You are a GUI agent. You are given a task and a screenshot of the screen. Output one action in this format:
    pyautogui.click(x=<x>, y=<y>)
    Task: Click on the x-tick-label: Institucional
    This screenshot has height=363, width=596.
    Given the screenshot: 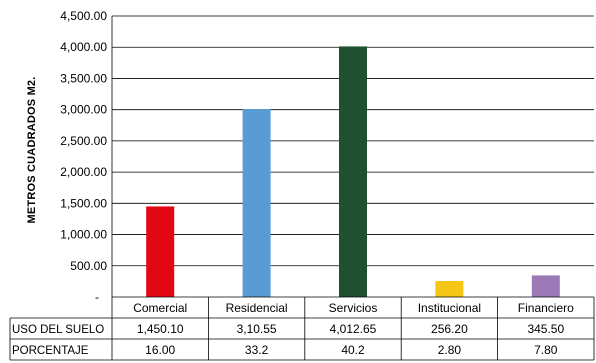 What is the action you would take?
    pyautogui.click(x=449, y=308)
    